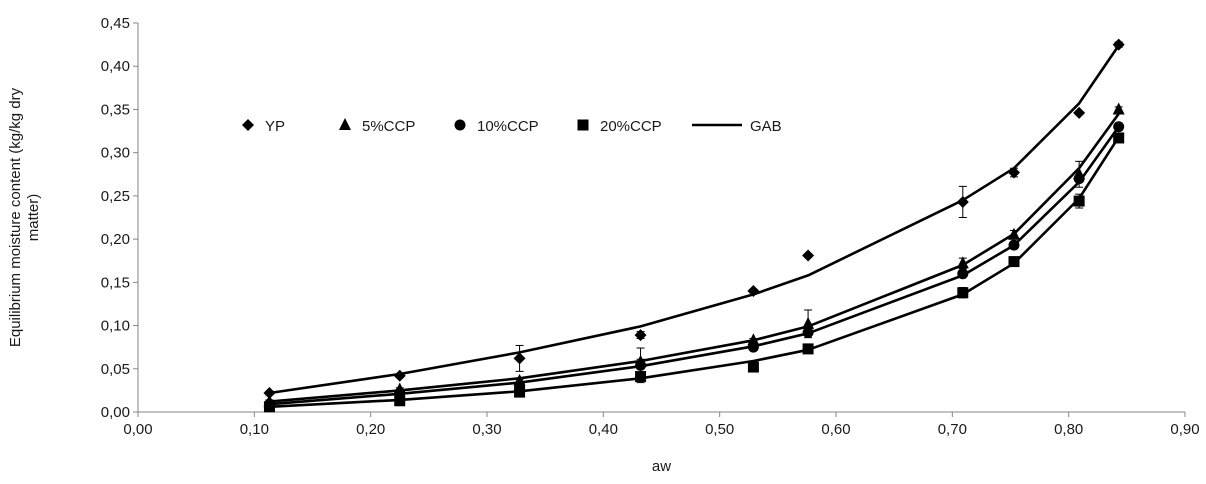 The width and height of the screenshot is (1206, 484). What do you see at coordinates (115, 153) in the screenshot?
I see `y-tick-label: 0,30` at bounding box center [115, 153].